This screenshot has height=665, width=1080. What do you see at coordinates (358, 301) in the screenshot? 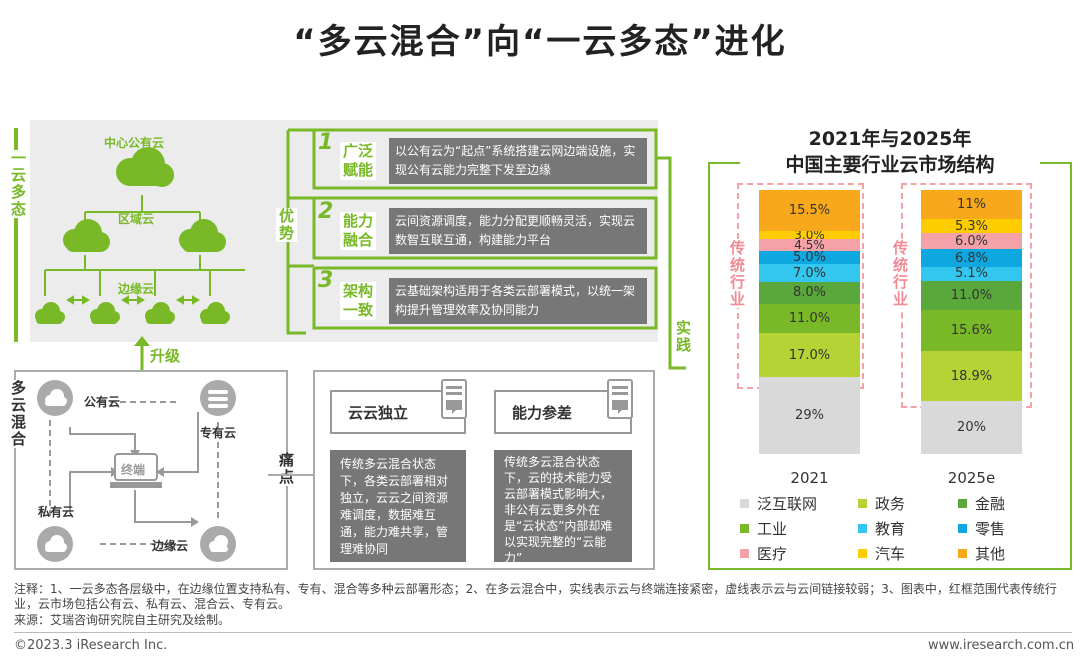
I see `advantage-3-label: 架构一致` at bounding box center [358, 301].